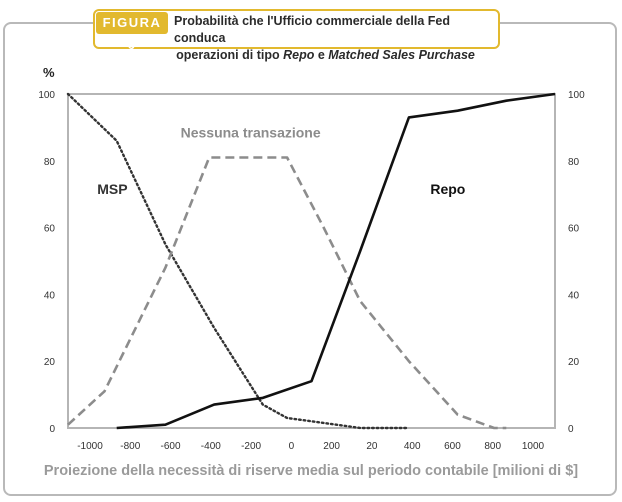 The height and width of the screenshot is (502, 622). Describe the element at coordinates (112, 189) in the screenshot. I see `series-label-msp: MSP` at that location.